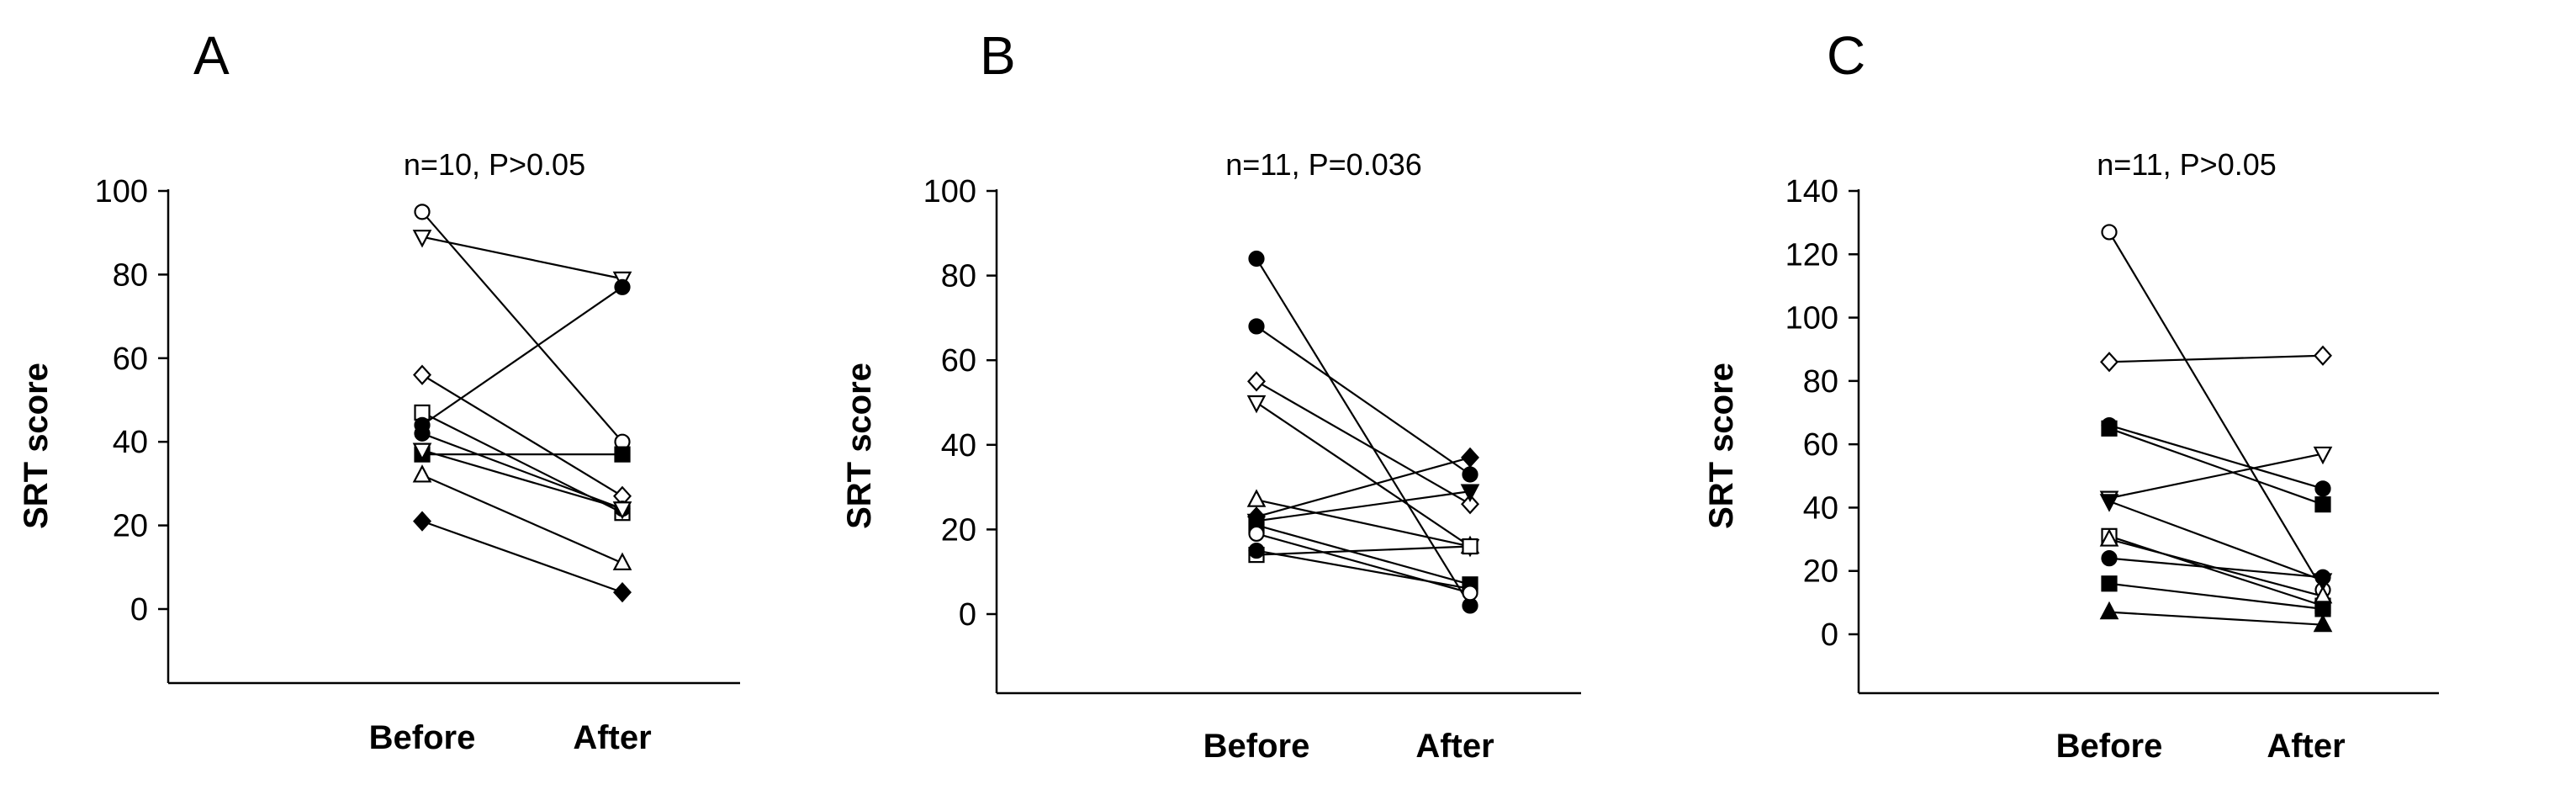 This screenshot has height=800, width=2576. What do you see at coordinates (1811, 255) in the screenshot?
I see `y-tick-label: 120` at bounding box center [1811, 255].